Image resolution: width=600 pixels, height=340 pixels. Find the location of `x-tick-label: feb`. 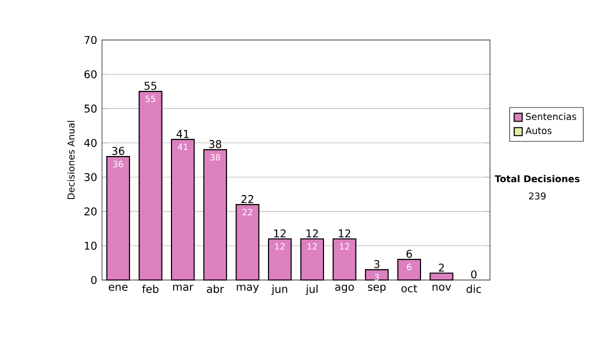

x-tick-label: feb is located at coordinates (150, 288).